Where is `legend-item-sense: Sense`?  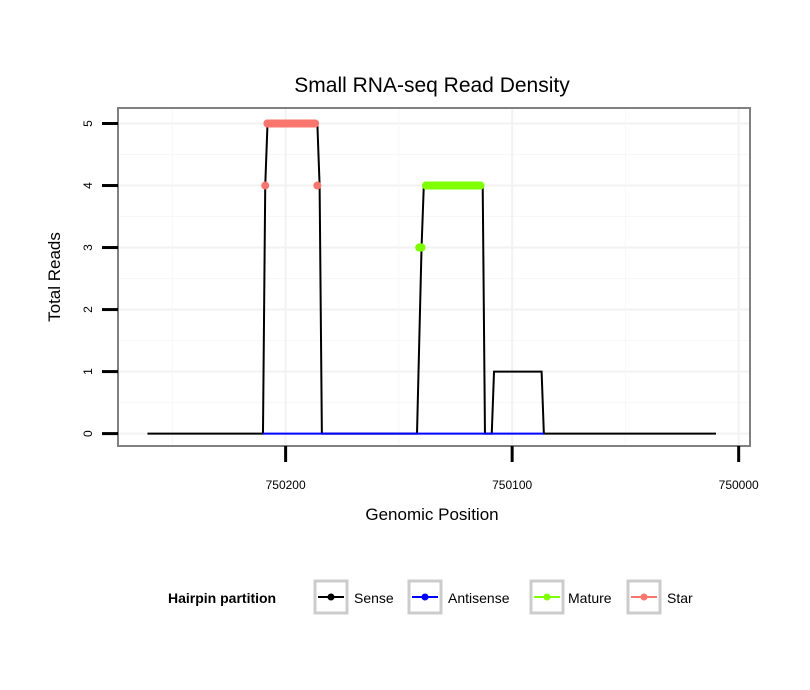
legend-item-sense: Sense is located at coordinates (353, 597).